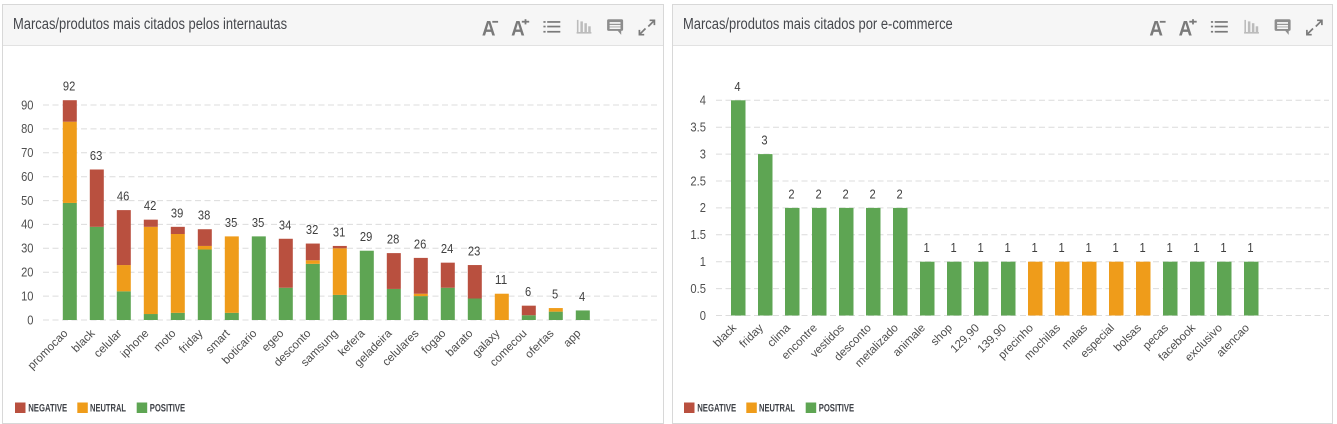 This screenshot has height=424, width=1337. What do you see at coordinates (177, 212) in the screenshot?
I see `svg-text: 39` at bounding box center [177, 212].